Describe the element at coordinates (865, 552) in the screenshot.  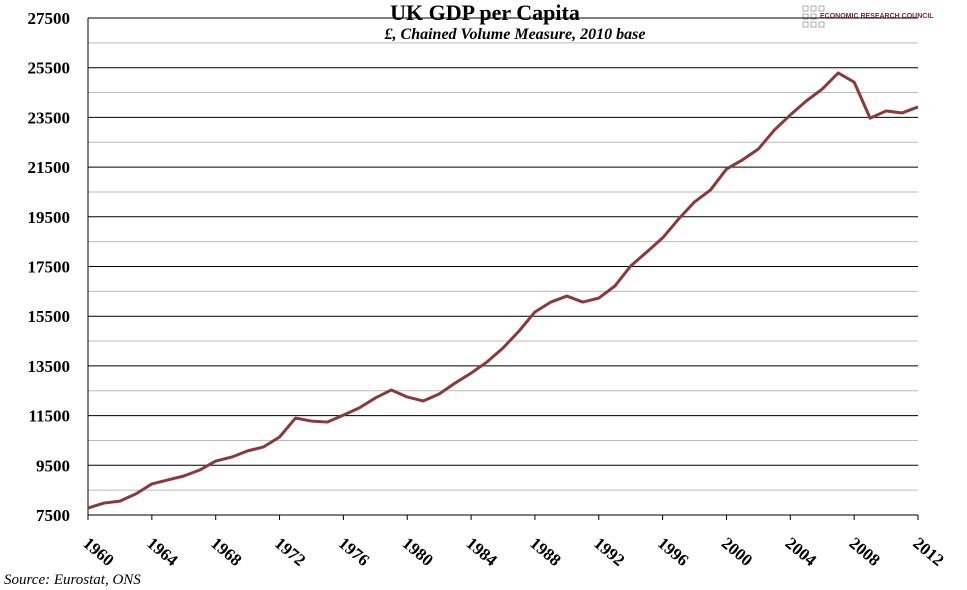
I see `x-tick-label: 2008` at that location.